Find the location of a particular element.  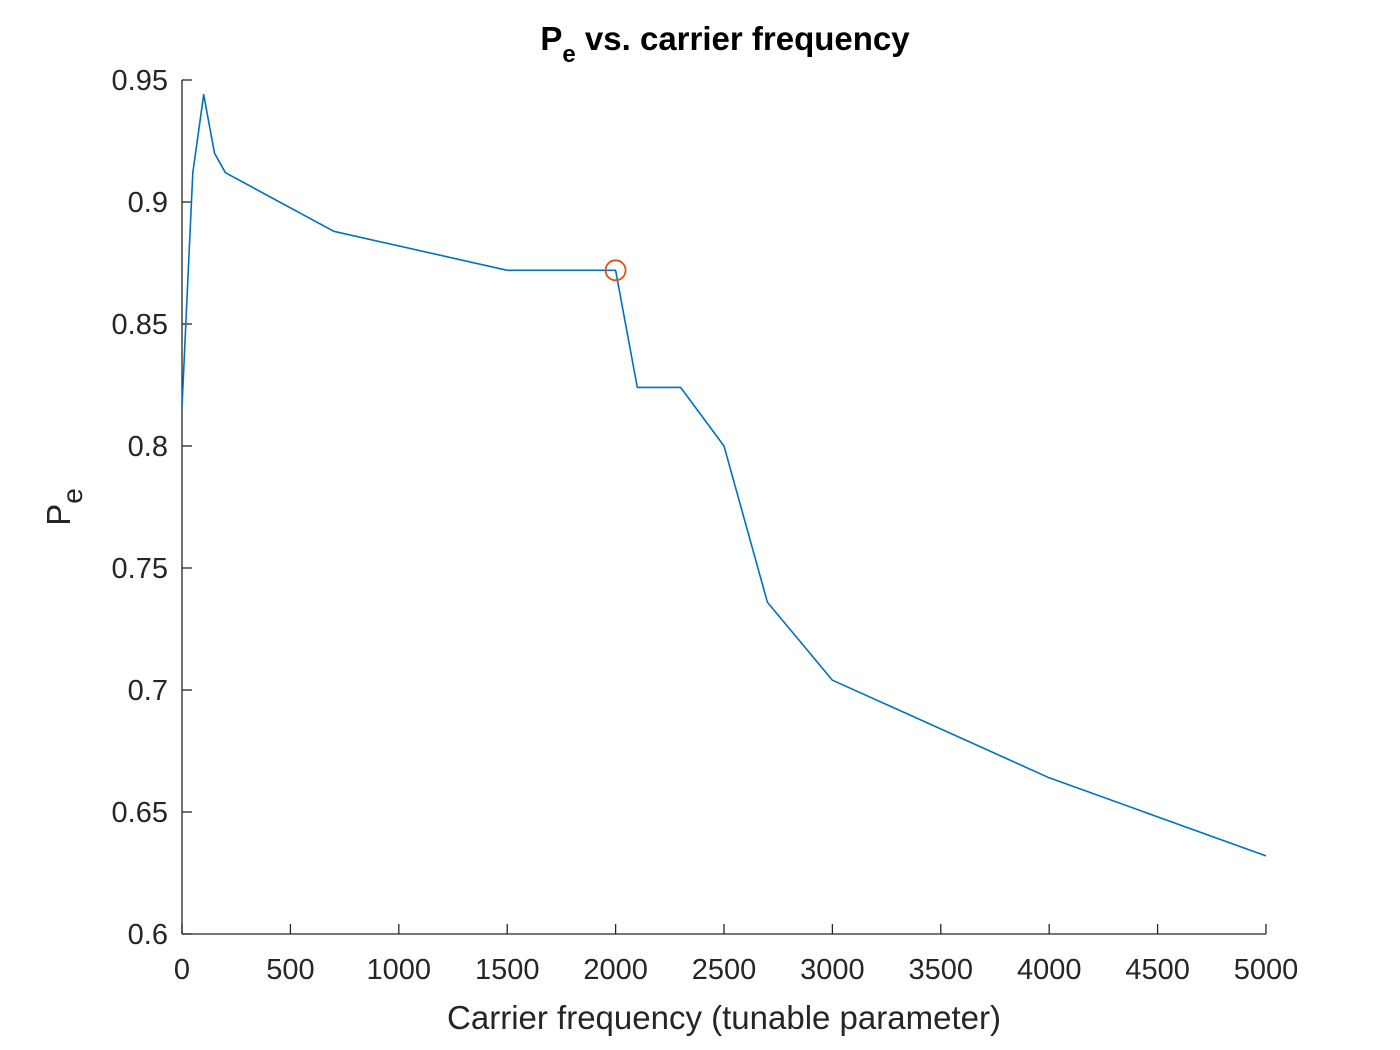

x-tick-label: 1500 is located at coordinates (507, 970).